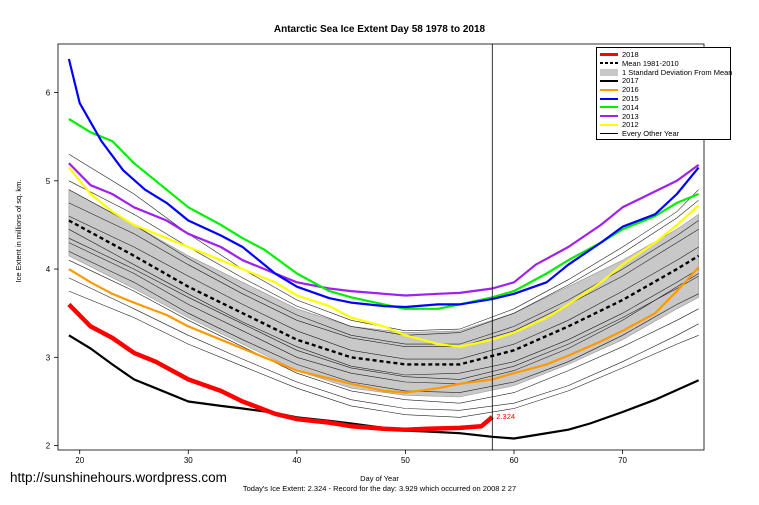 The width and height of the screenshot is (759, 505). Describe the element at coordinates (622, 460) in the screenshot. I see `x-tick-label-70: 70` at that location.